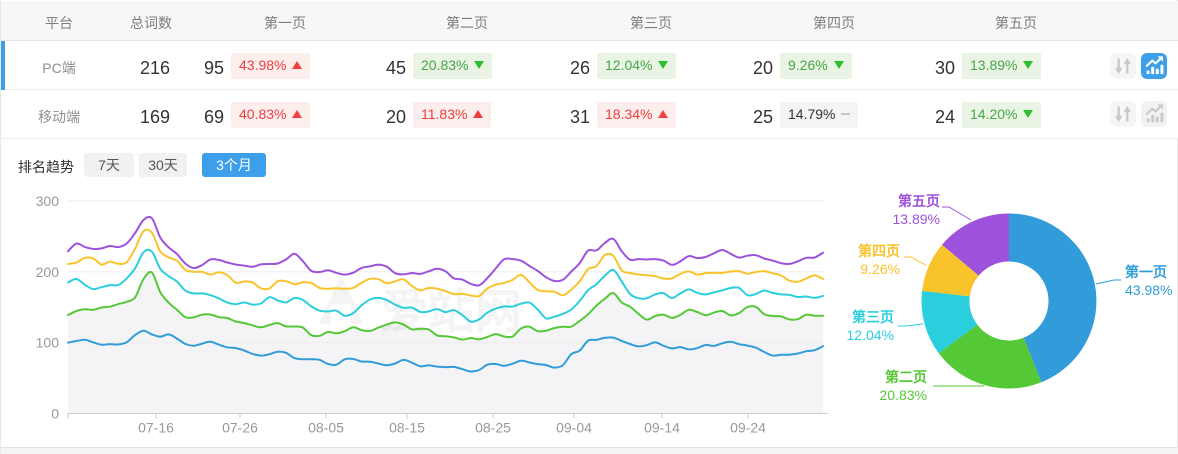  Describe the element at coordinates (873, 317) in the screenshot. I see `svg-text: 第三页` at that location.